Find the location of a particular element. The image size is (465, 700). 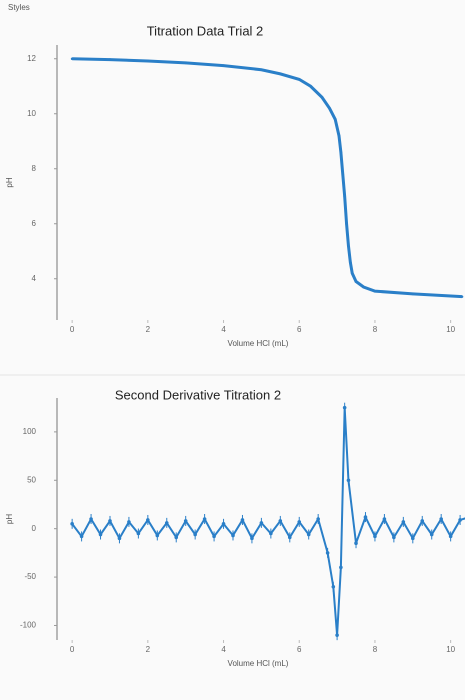

y-tick-label: 8 is located at coordinates (34, 168).